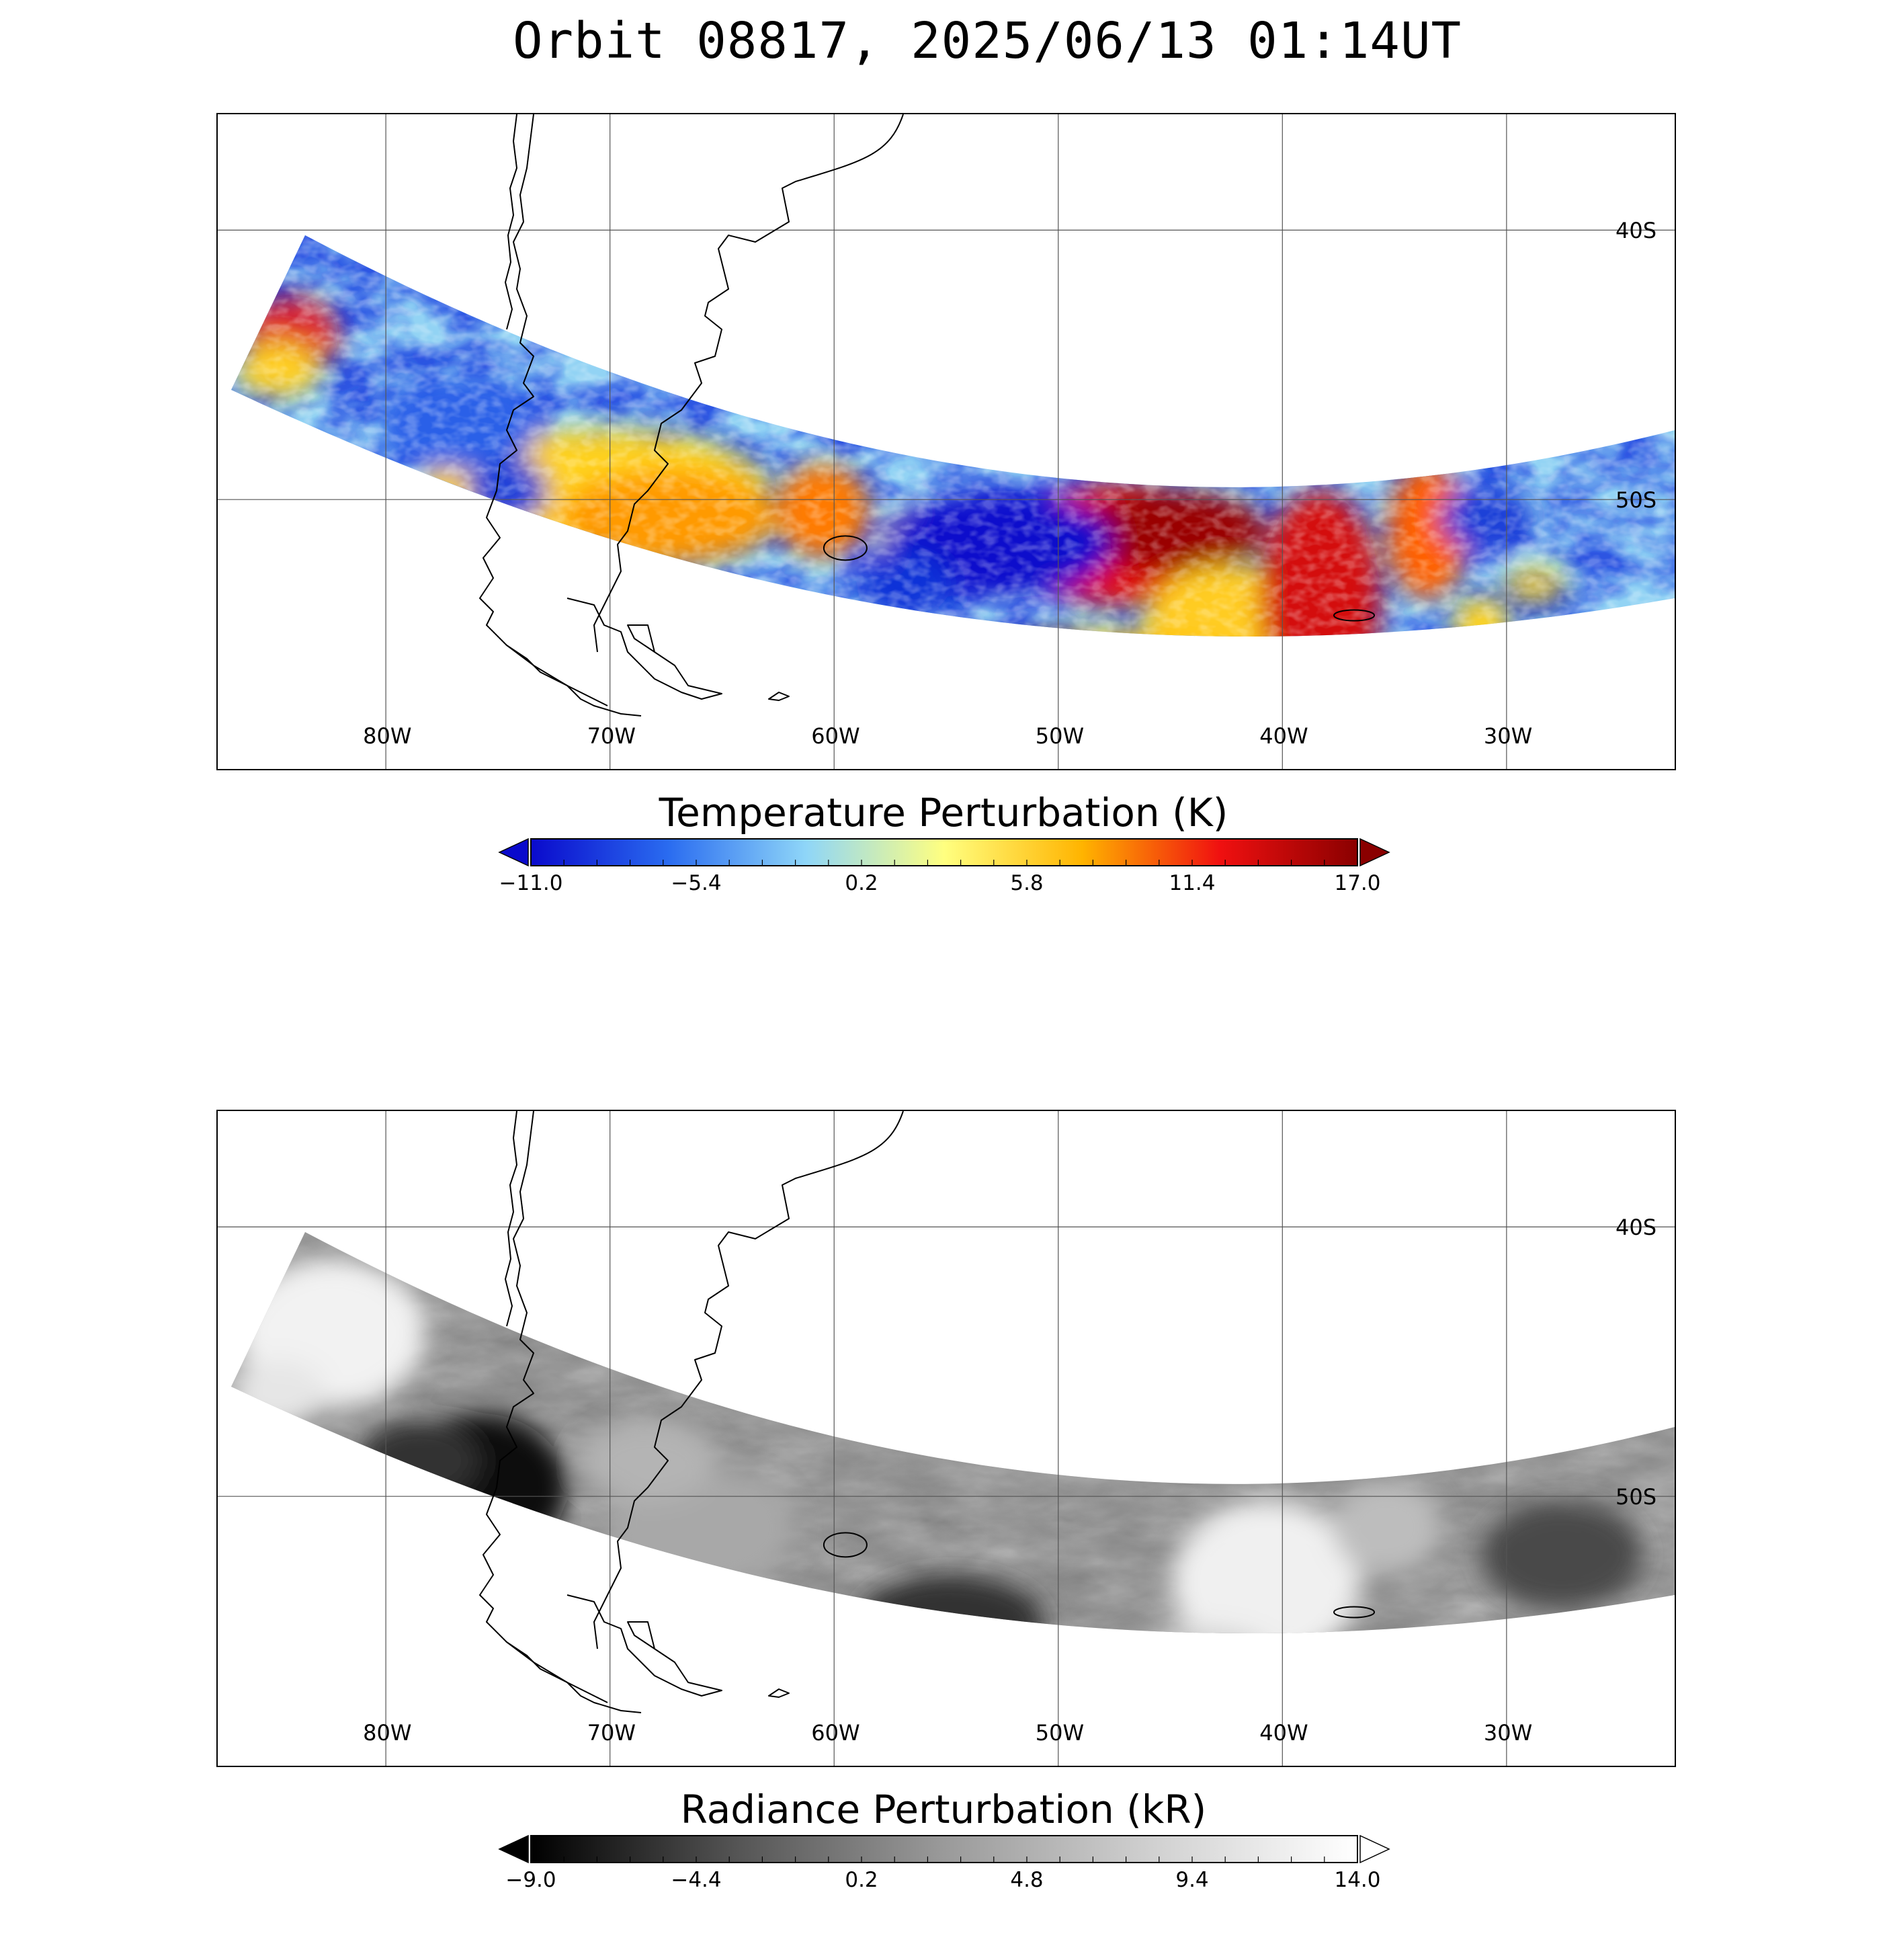 This screenshot has width=1887, height=1960. I want to click on colorbar-tick-label: −11.0, so click(531, 883).